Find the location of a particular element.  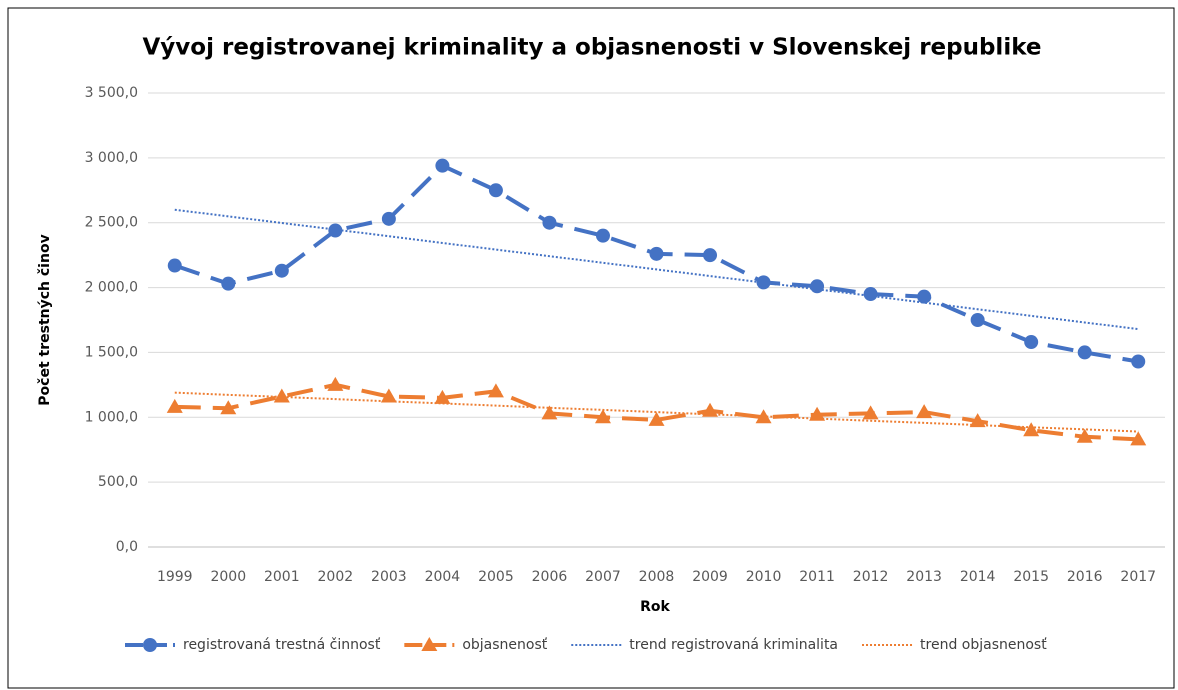

x-tick-label: 2010 is located at coordinates (764, 577).